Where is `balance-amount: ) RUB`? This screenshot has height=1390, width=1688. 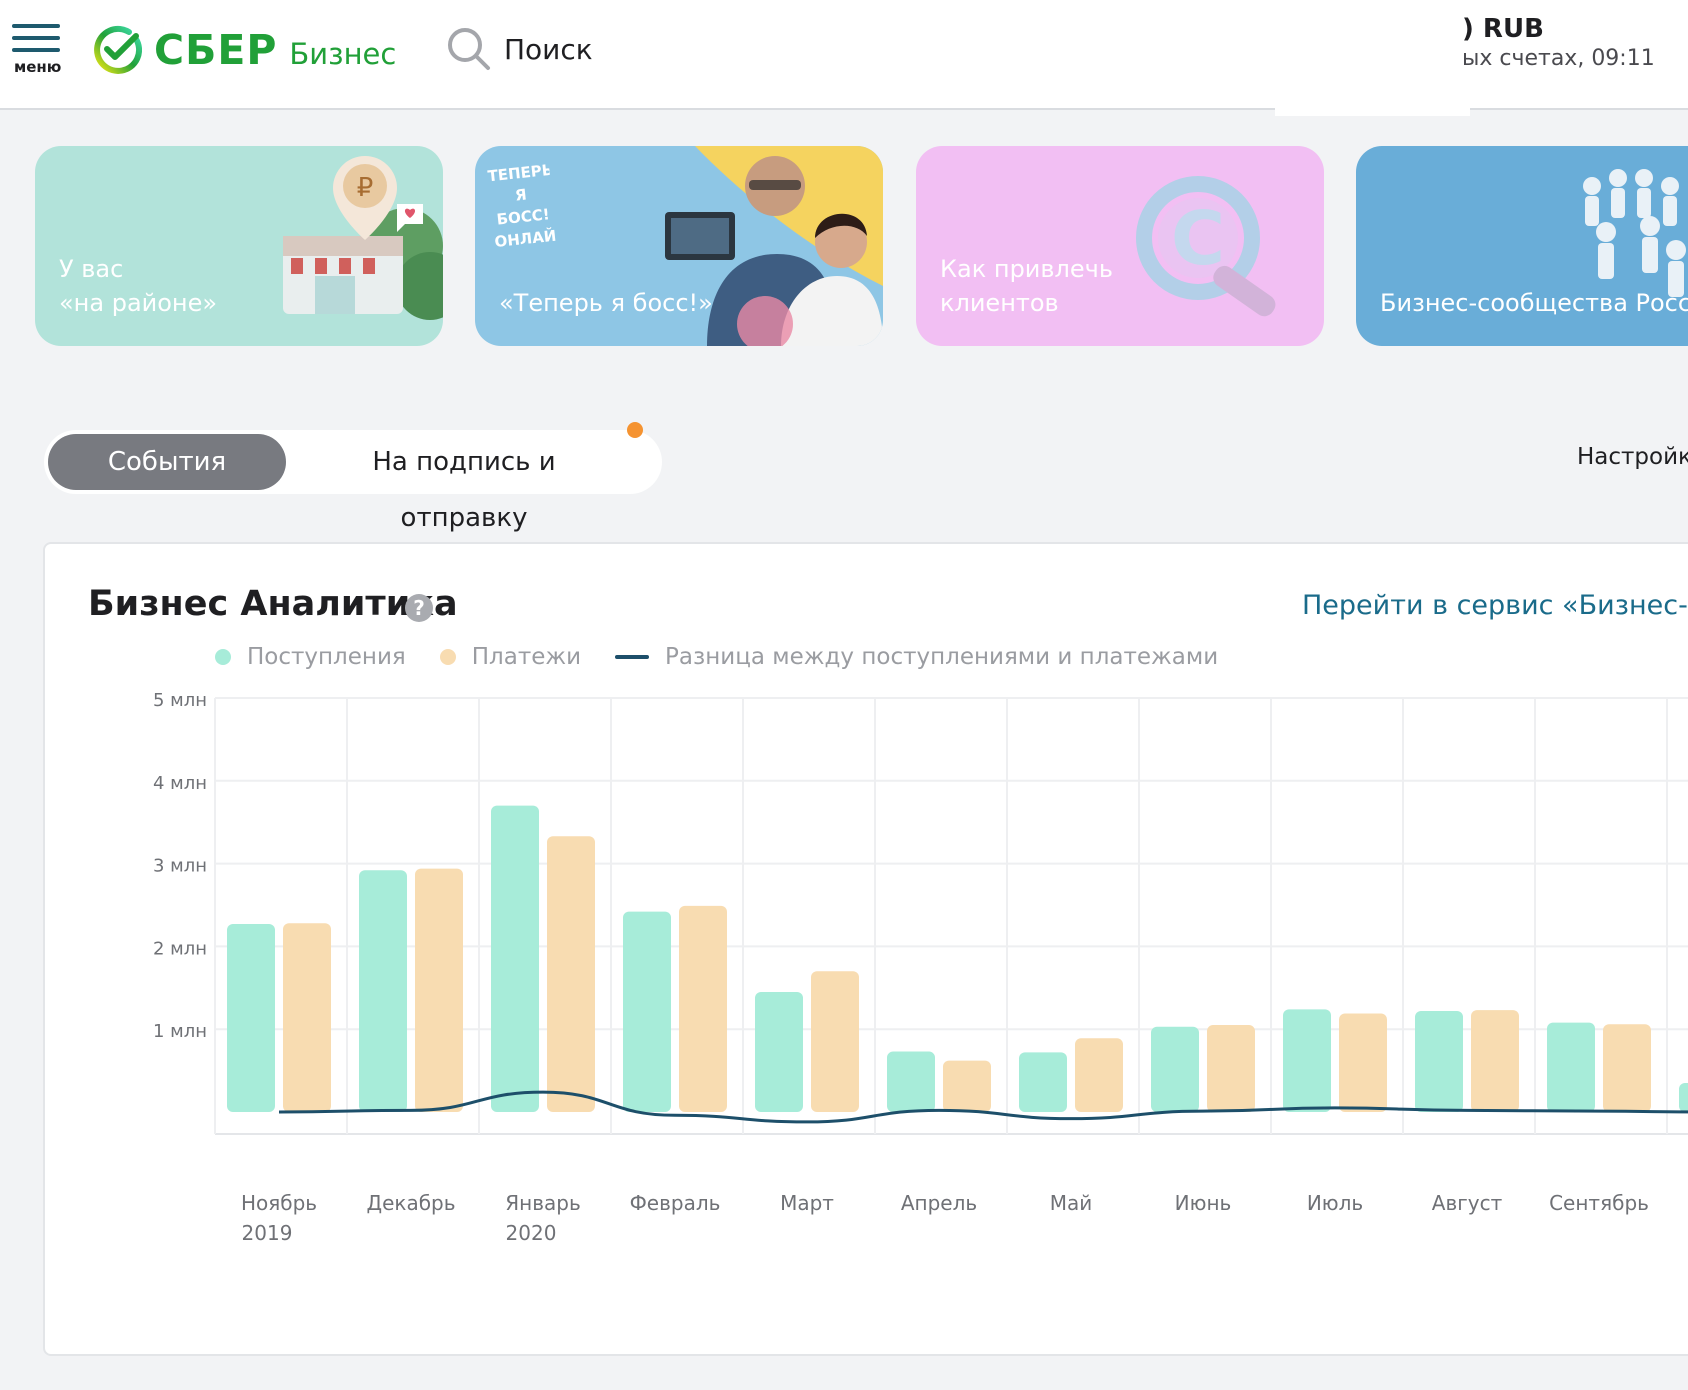 balance-amount: ) RUB is located at coordinates (1503, 29).